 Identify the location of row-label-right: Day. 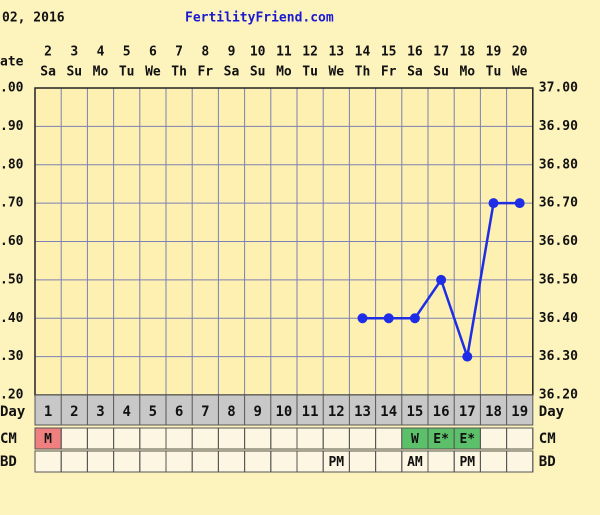
(552, 412).